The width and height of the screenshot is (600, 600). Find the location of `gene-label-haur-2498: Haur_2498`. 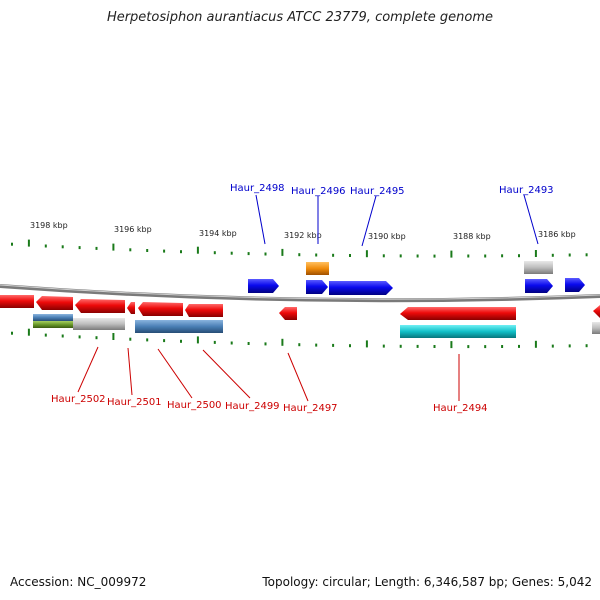

gene-label-haur-2498: Haur_2498 is located at coordinates (257, 188).